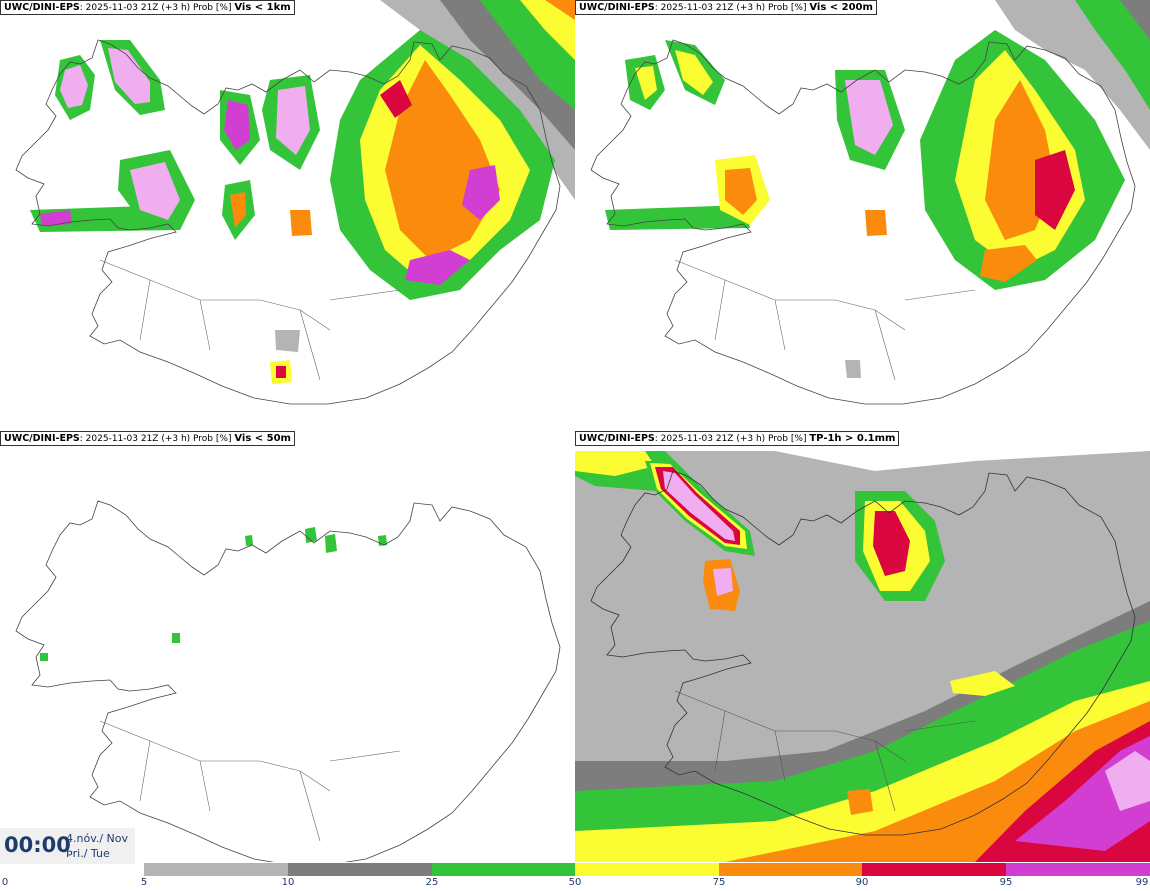 The height and width of the screenshot is (891, 1150). Describe the element at coordinates (37, 845) in the screenshot. I see `valid-time: 00:00` at that location.